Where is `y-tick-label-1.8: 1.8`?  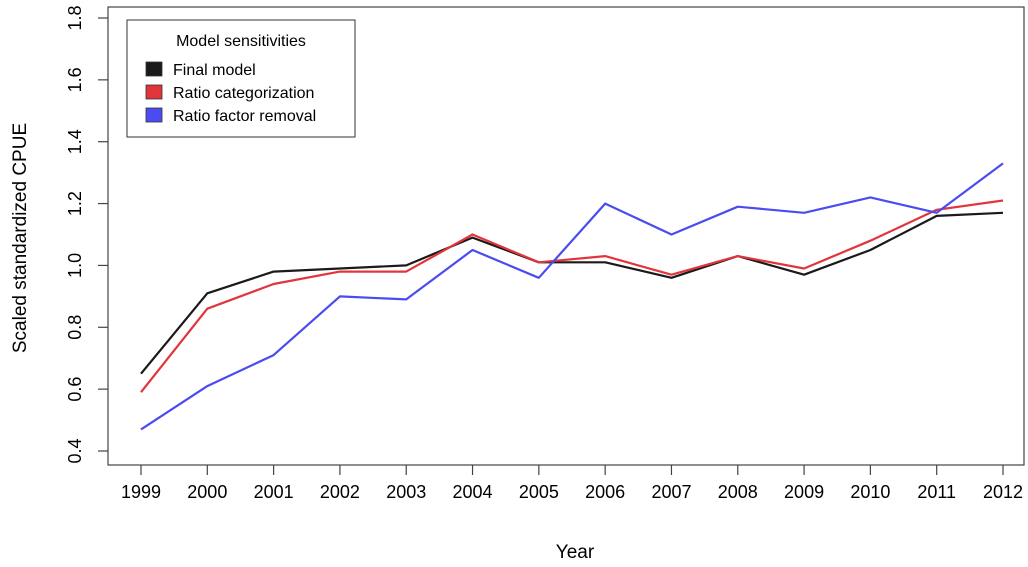
y-tick-label-1.8: 1.8 is located at coordinates (75, 17).